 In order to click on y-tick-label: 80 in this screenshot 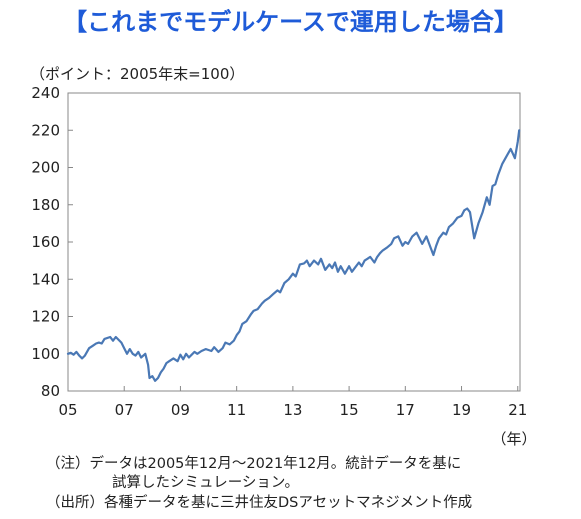, I will do `click(50, 391)`.